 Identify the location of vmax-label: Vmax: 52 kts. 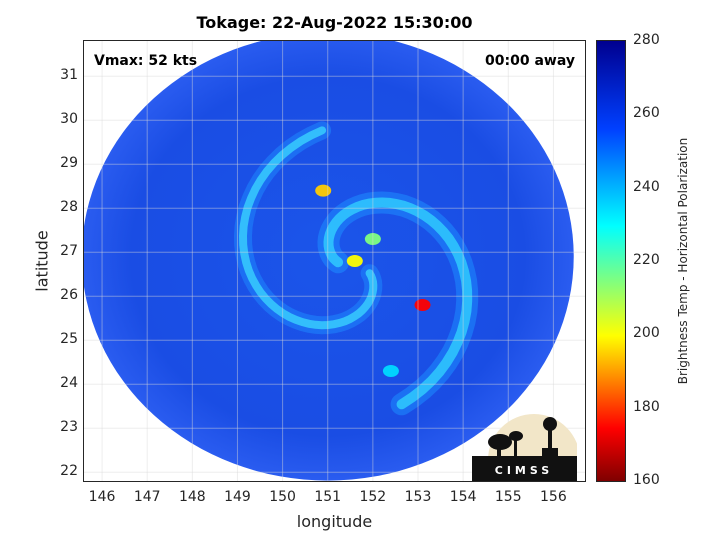
(146, 61).